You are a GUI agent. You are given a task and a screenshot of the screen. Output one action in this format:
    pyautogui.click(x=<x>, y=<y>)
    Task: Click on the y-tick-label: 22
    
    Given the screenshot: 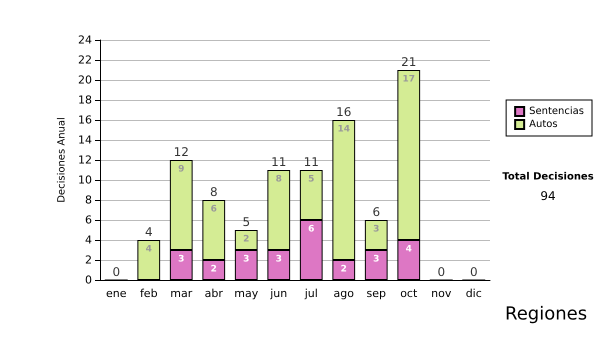 What is the action you would take?
    pyautogui.click(x=85, y=60)
    